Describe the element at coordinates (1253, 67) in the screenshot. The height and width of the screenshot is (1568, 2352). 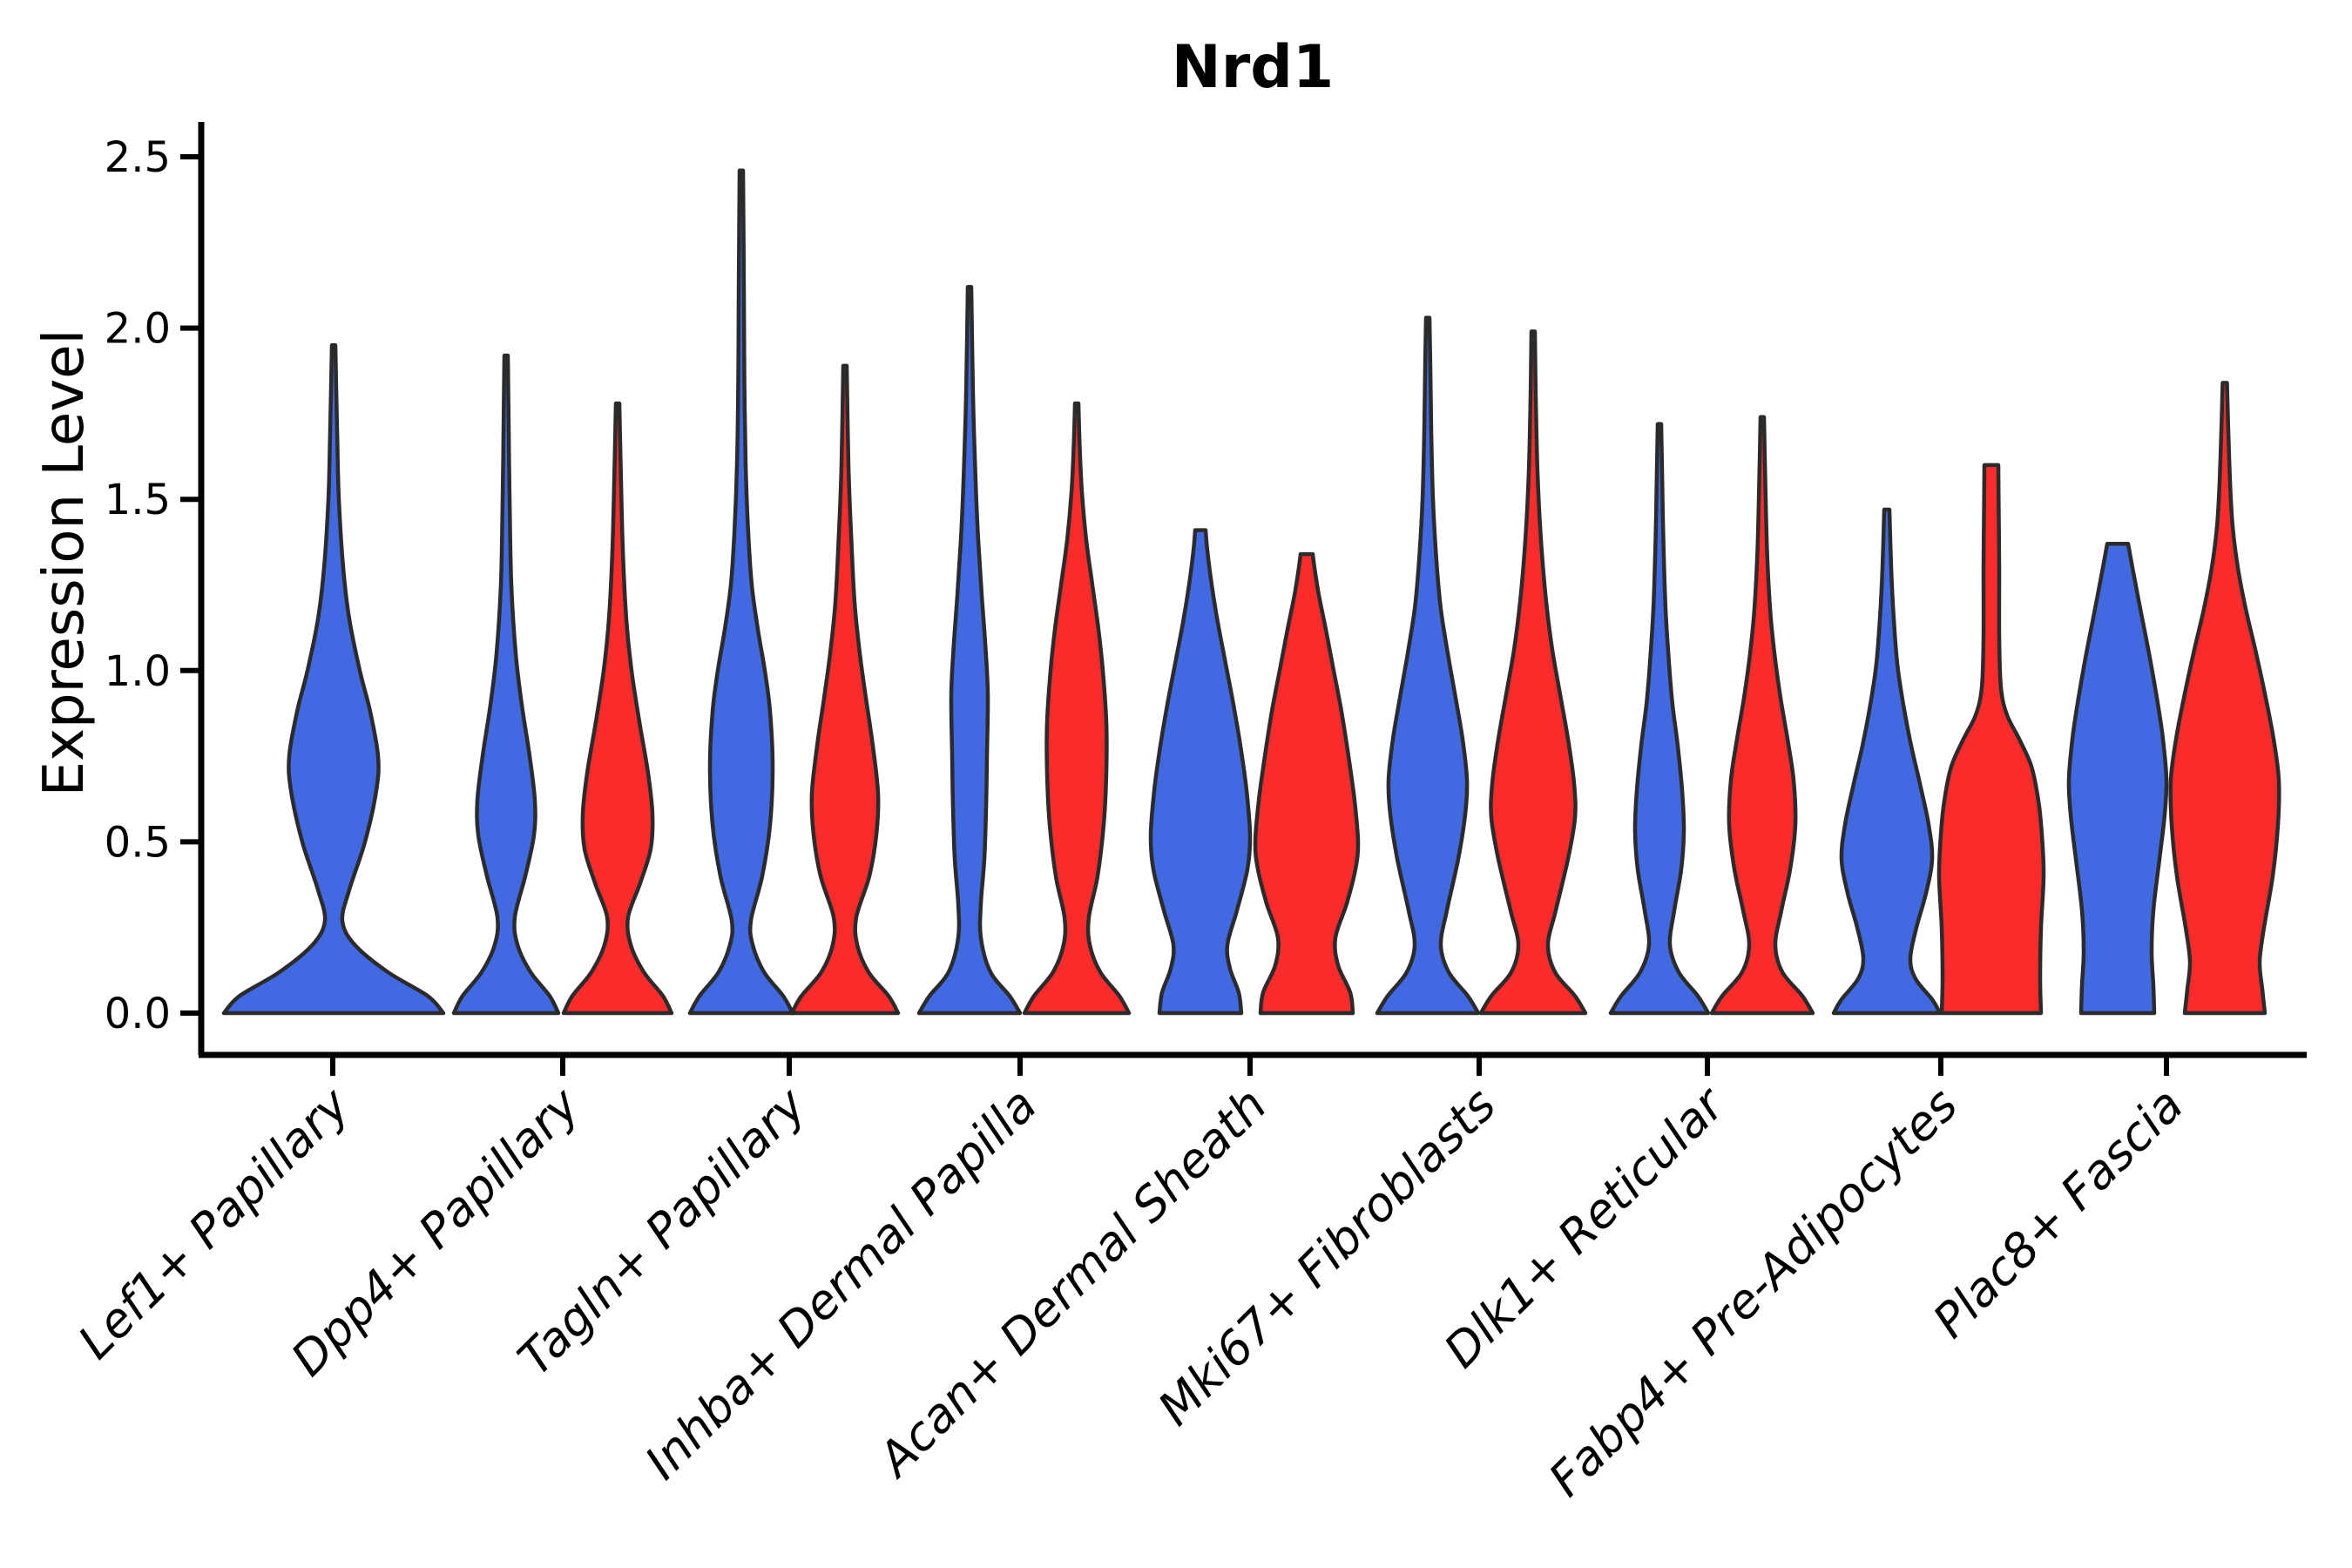
I see `chart-title: Nrd1` at that location.